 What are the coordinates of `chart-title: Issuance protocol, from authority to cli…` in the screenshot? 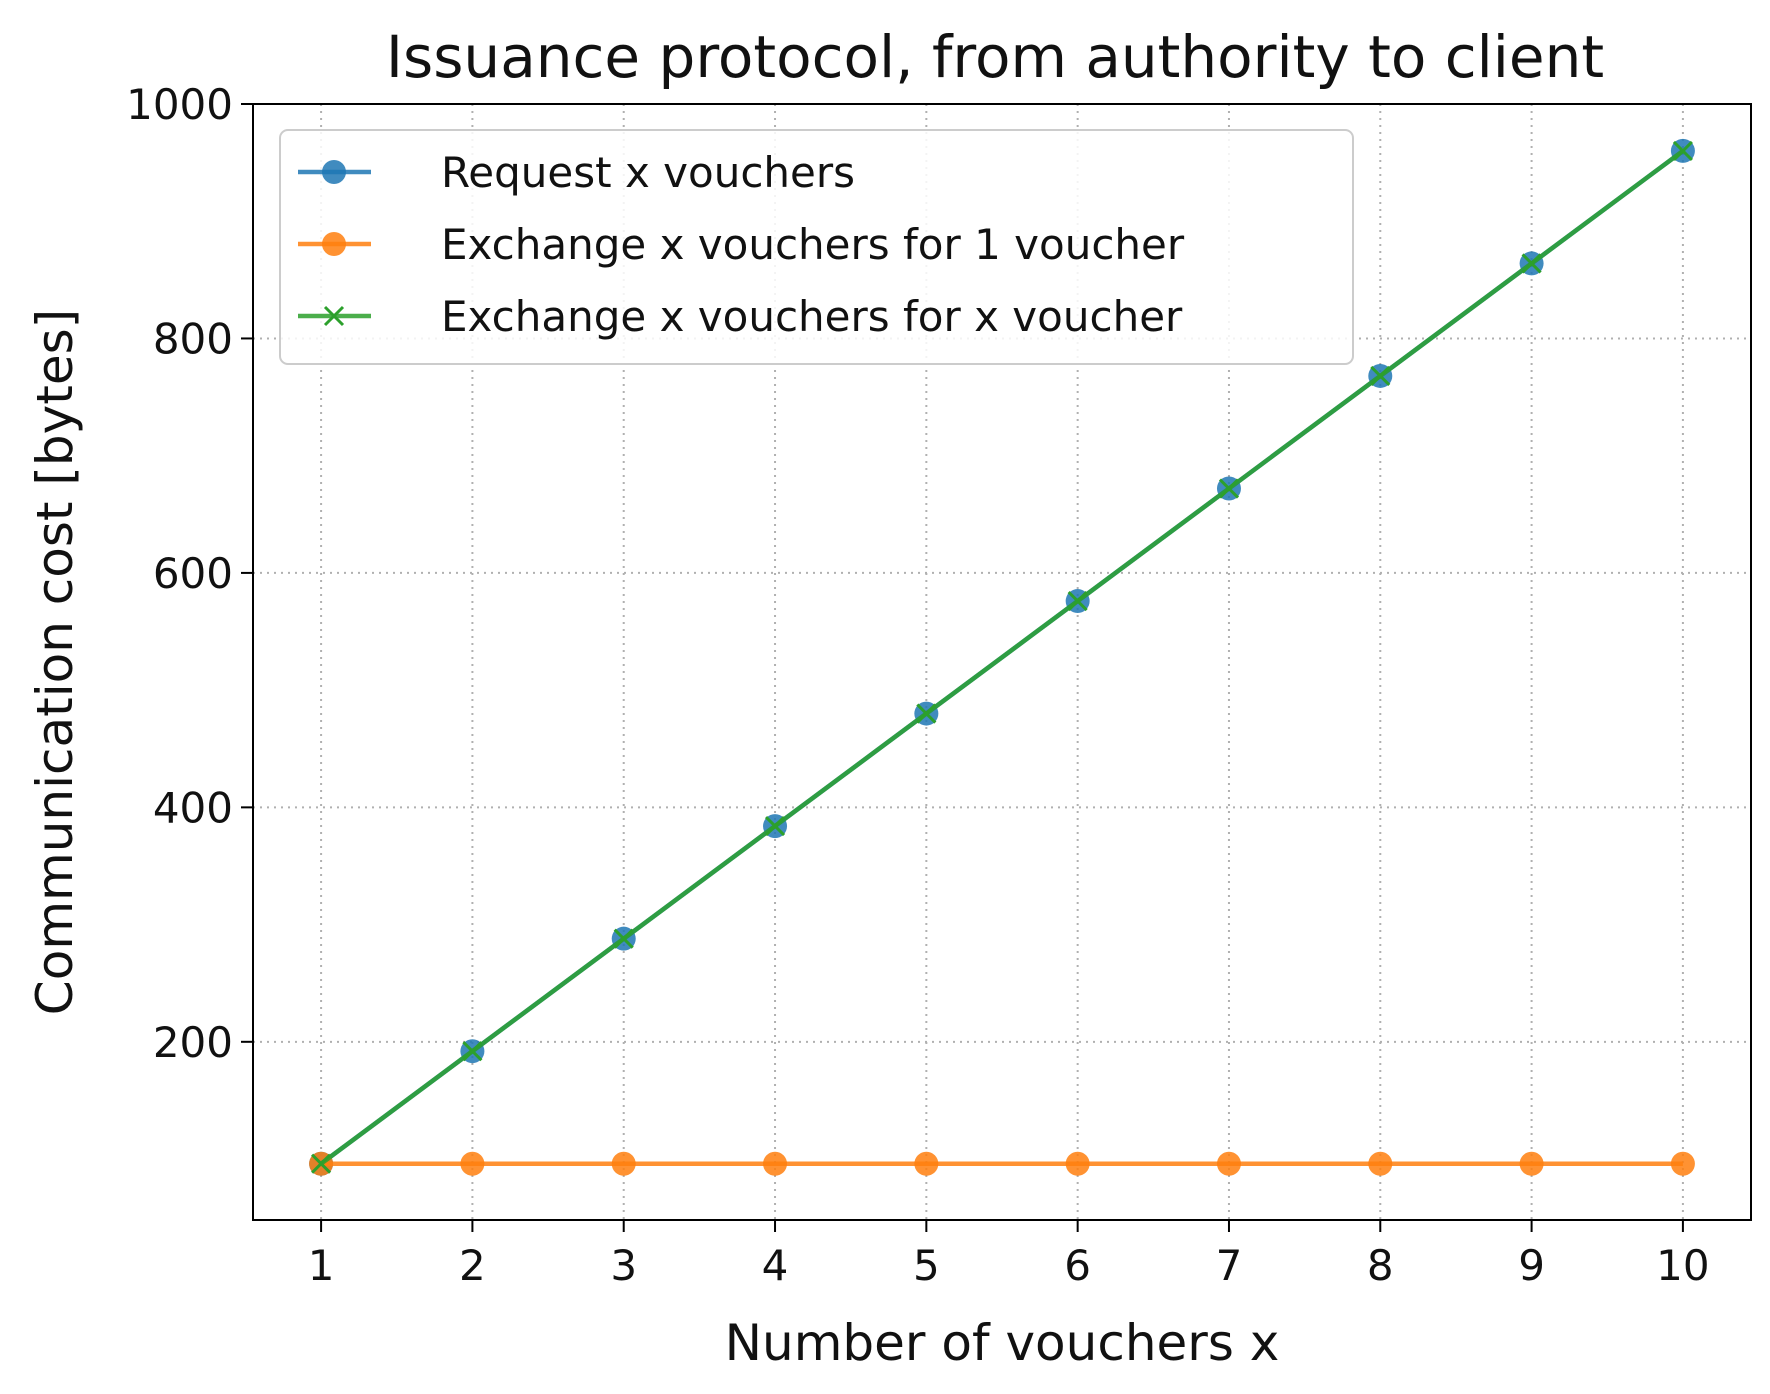 It's located at (995, 57).